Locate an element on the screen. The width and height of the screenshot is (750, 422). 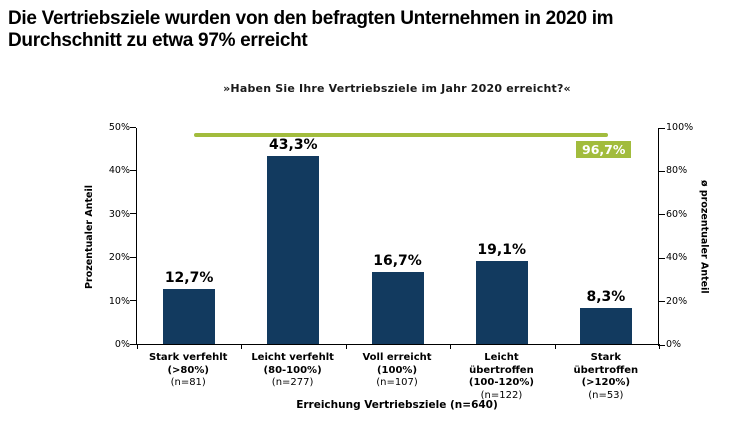
right-axis-tick-label: 40% is located at coordinates (677, 258).